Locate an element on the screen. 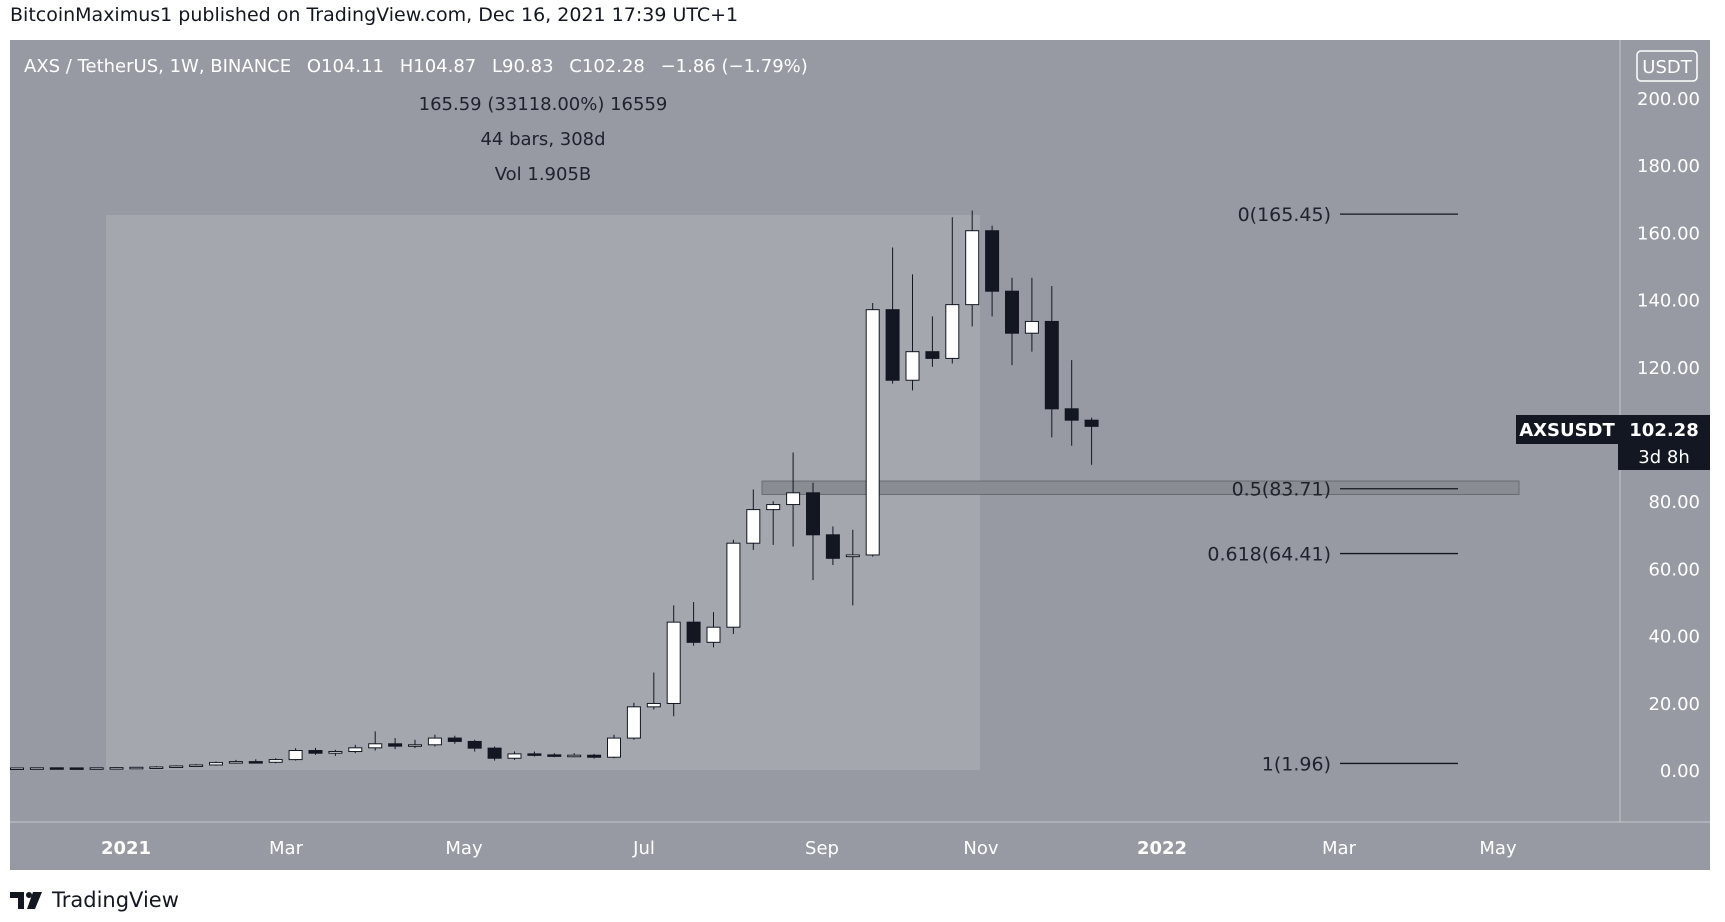 This screenshot has height=922, width=1725. price-tick-label: 80.00 is located at coordinates (1674, 502).